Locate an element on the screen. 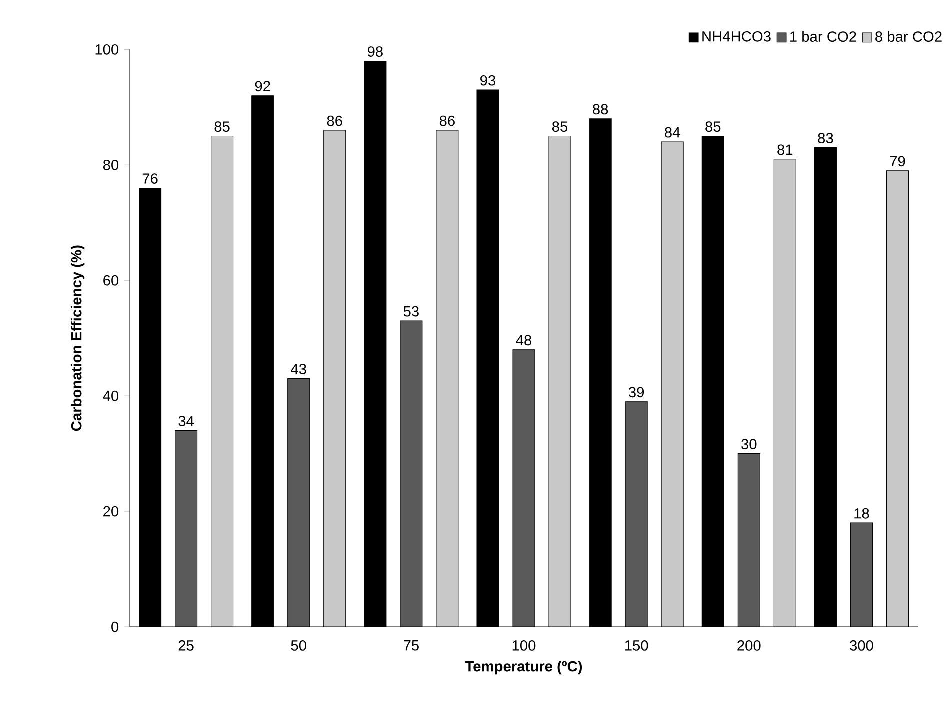 The image size is (948, 725). y-tick-label: 0 is located at coordinates (115, 627).